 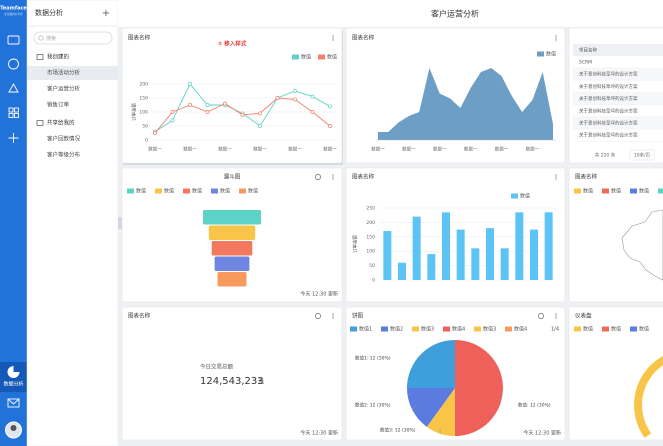 I want to click on y-tick-label: 100, so click(x=143, y=113).